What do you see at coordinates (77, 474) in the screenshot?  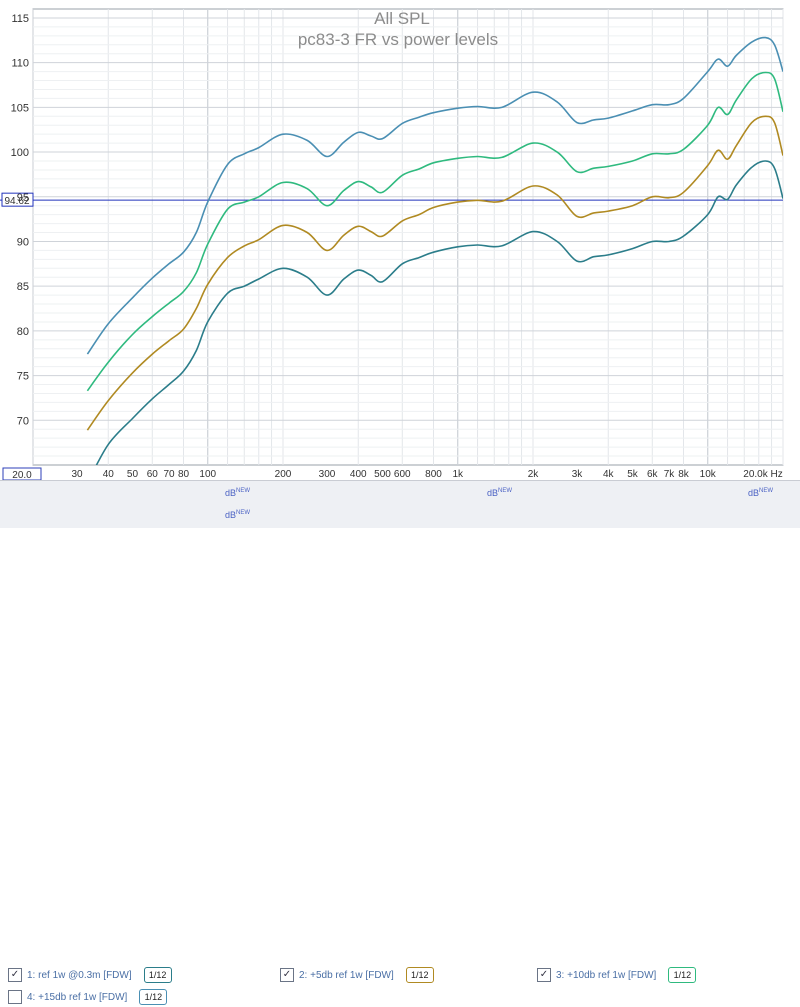 I see `x-tick-label: 30` at bounding box center [77, 474].